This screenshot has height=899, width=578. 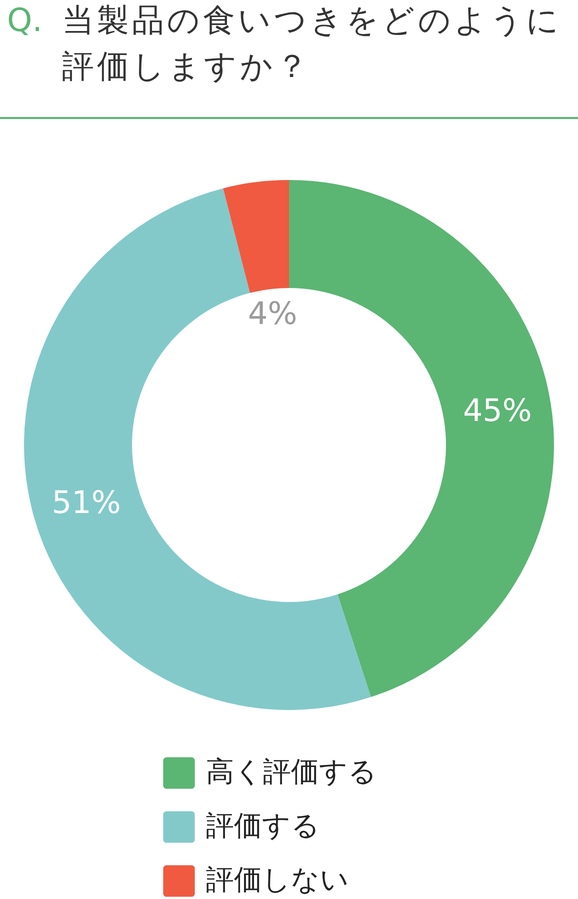 What do you see at coordinates (256, 236) in the screenshot?
I see `donut-slice` at bounding box center [256, 236].